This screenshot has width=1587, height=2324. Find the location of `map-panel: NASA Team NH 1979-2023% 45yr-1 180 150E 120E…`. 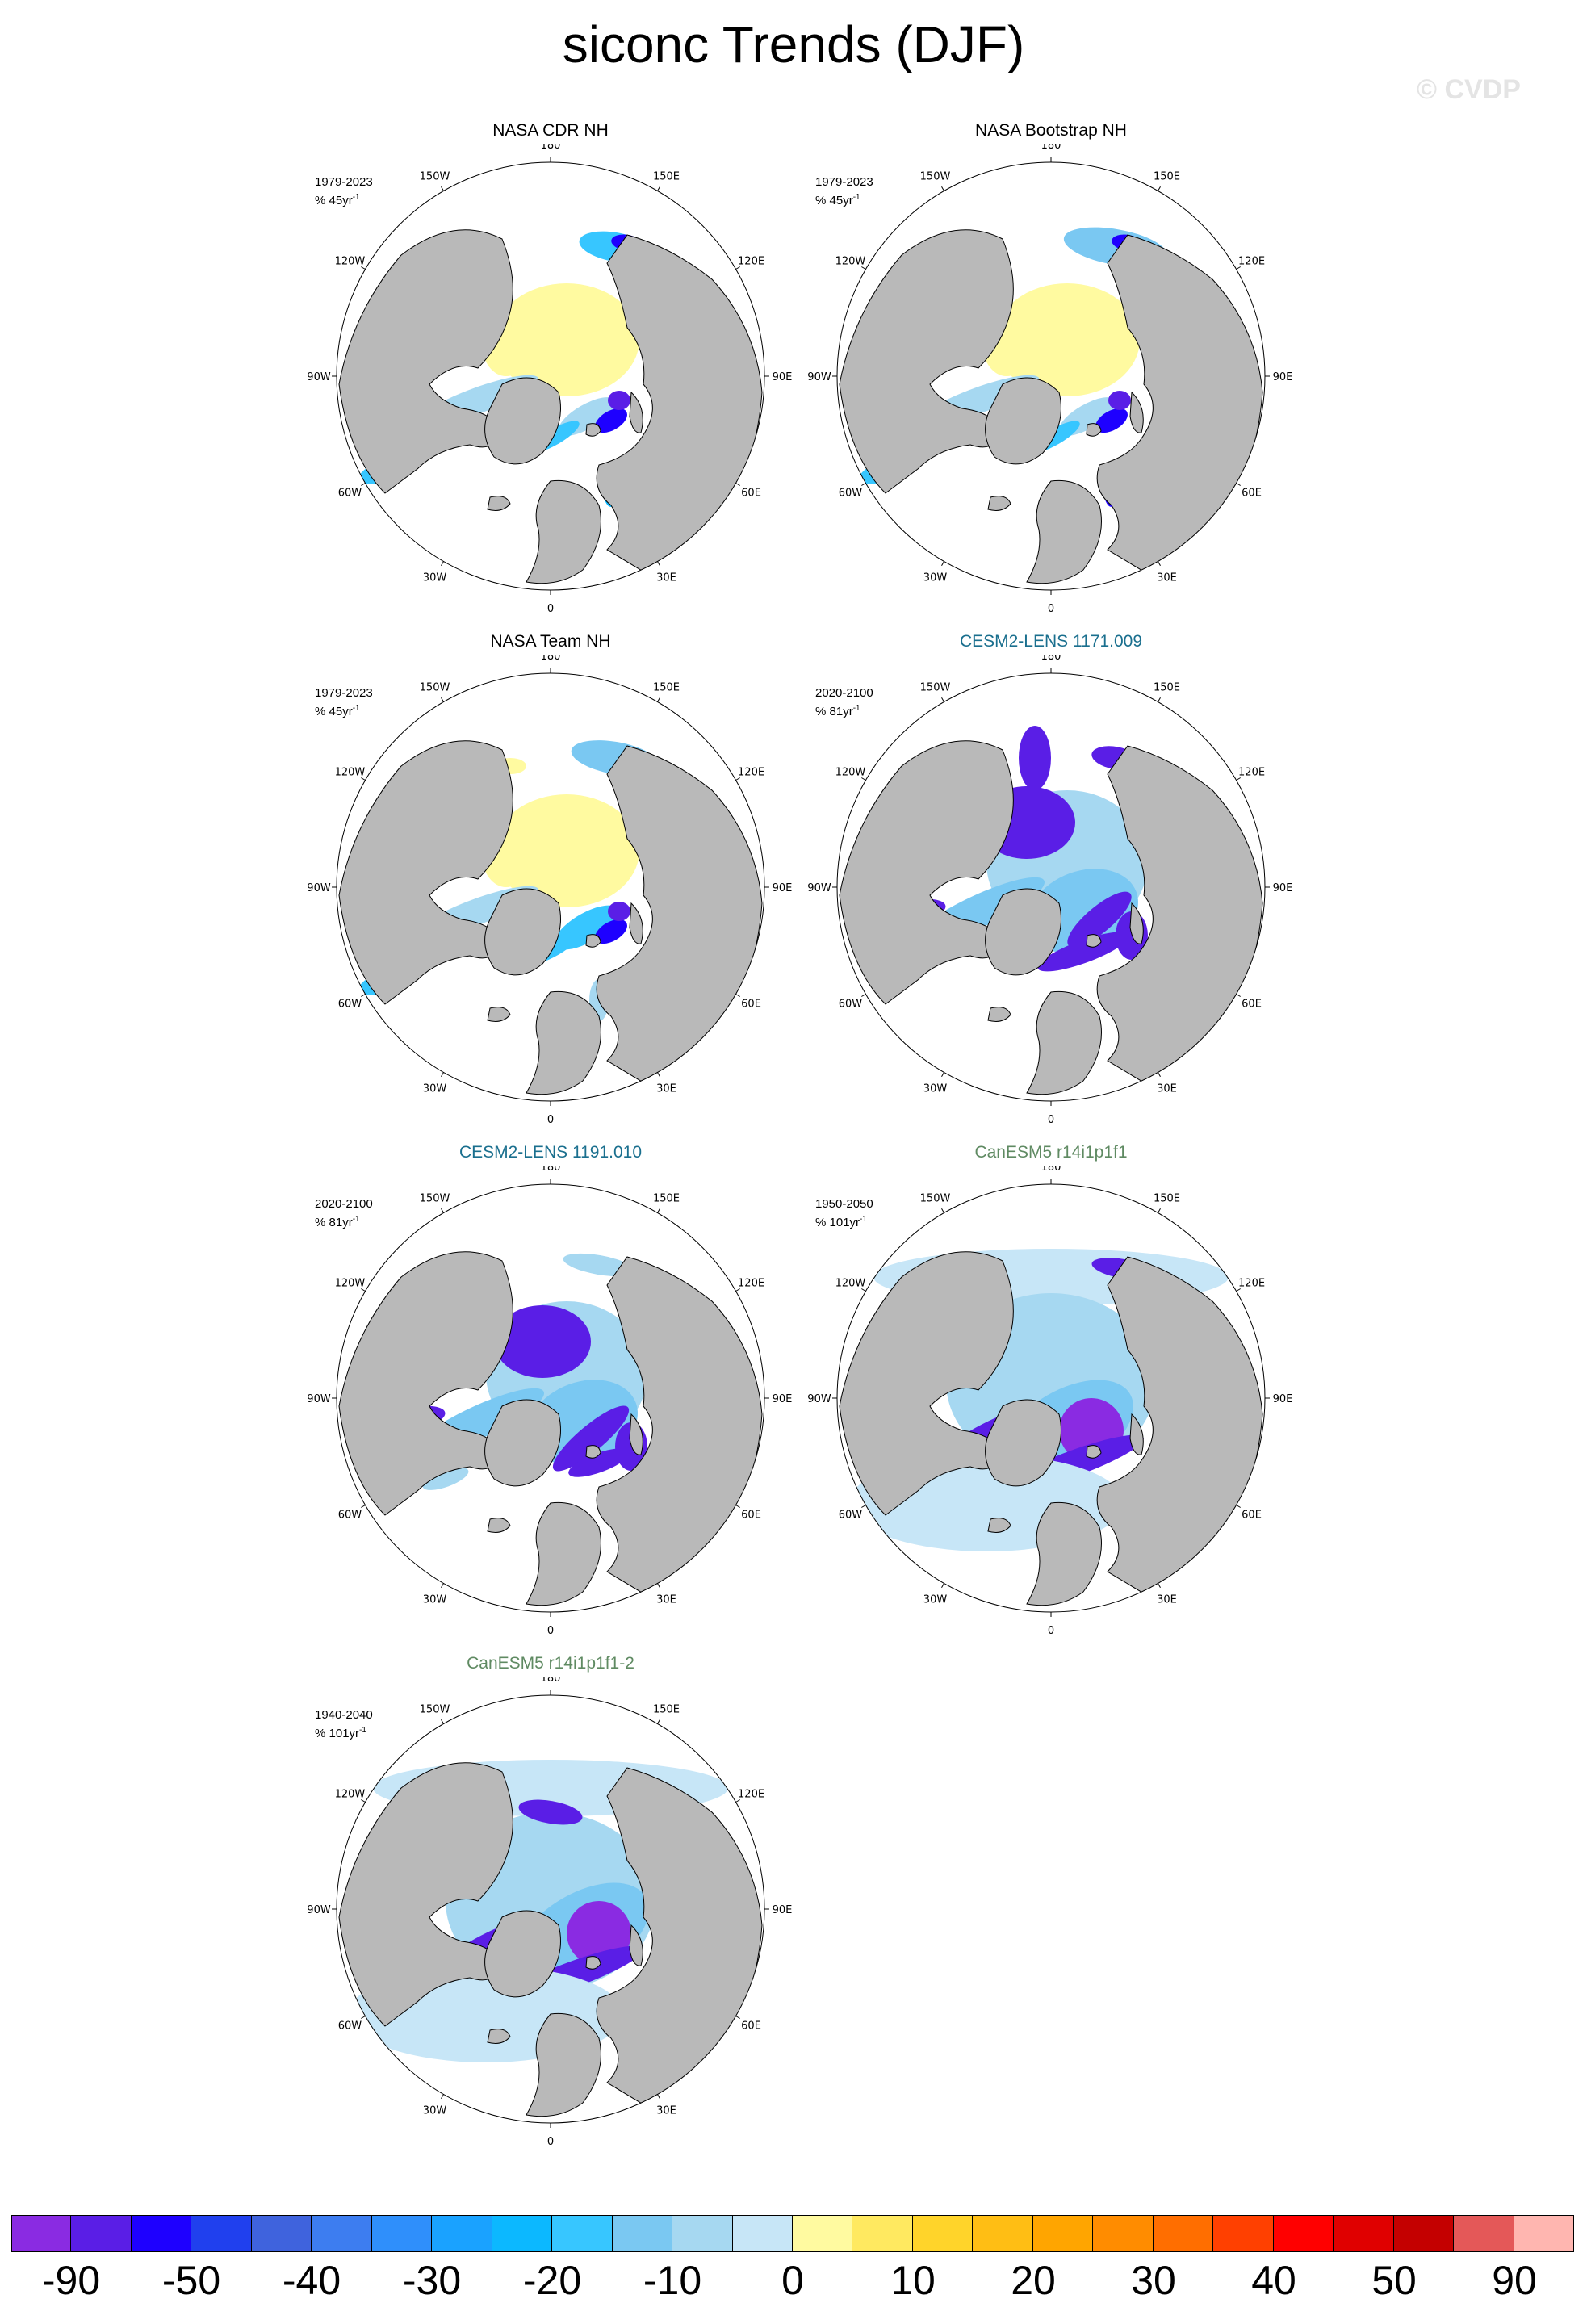

map-panel: NASA Team NH 1979-2023% 45yr-1 180 150E 120E… is located at coordinates (550, 878).